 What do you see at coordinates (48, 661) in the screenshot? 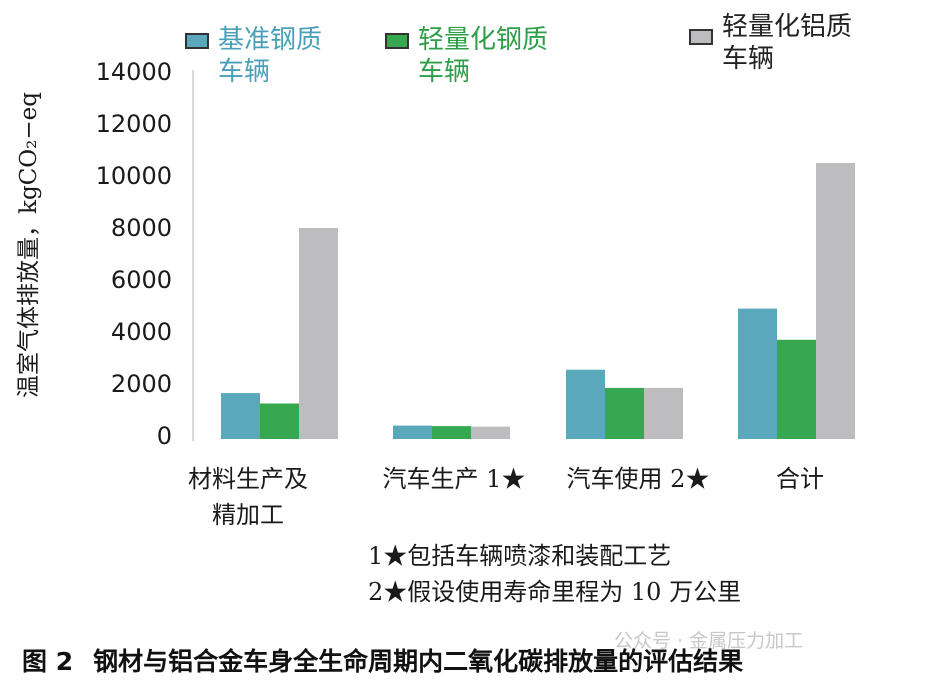
I see `caption-number: 图 2` at bounding box center [48, 661].